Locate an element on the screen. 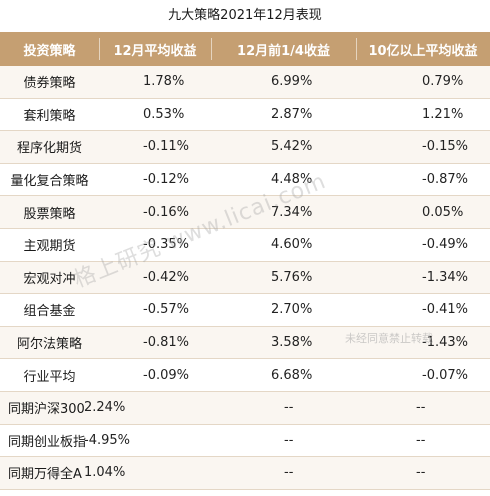 This screenshot has height=496, width=490. table-row: 股票策略 -0.16% 7.34% 0.05% is located at coordinates (245, 212).